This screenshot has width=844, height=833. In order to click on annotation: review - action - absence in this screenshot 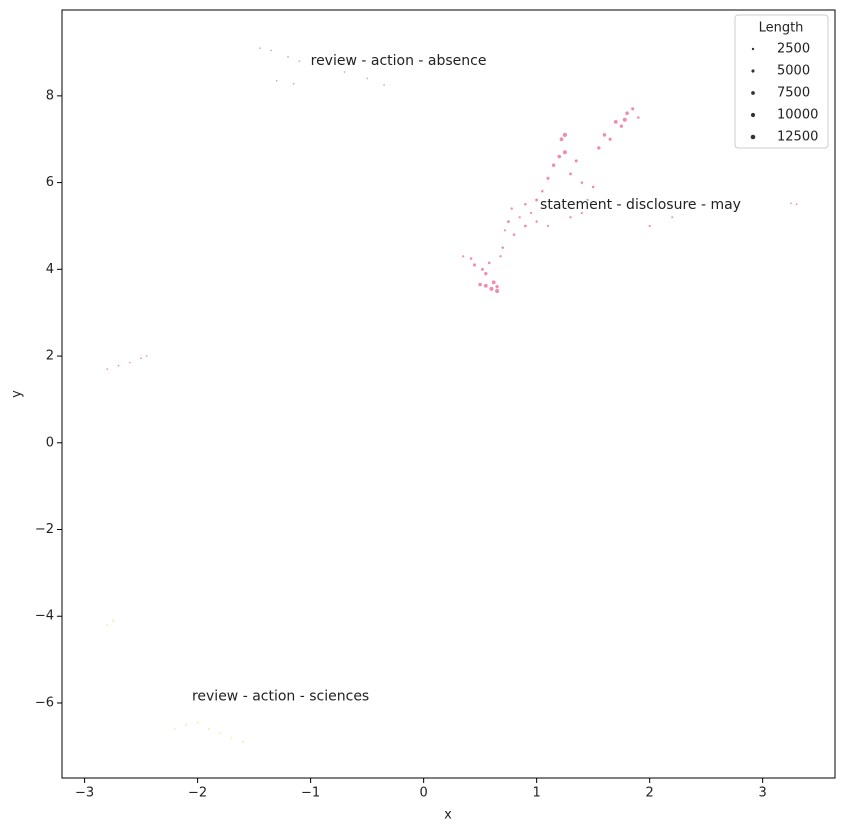, I will do `click(399, 61)`.